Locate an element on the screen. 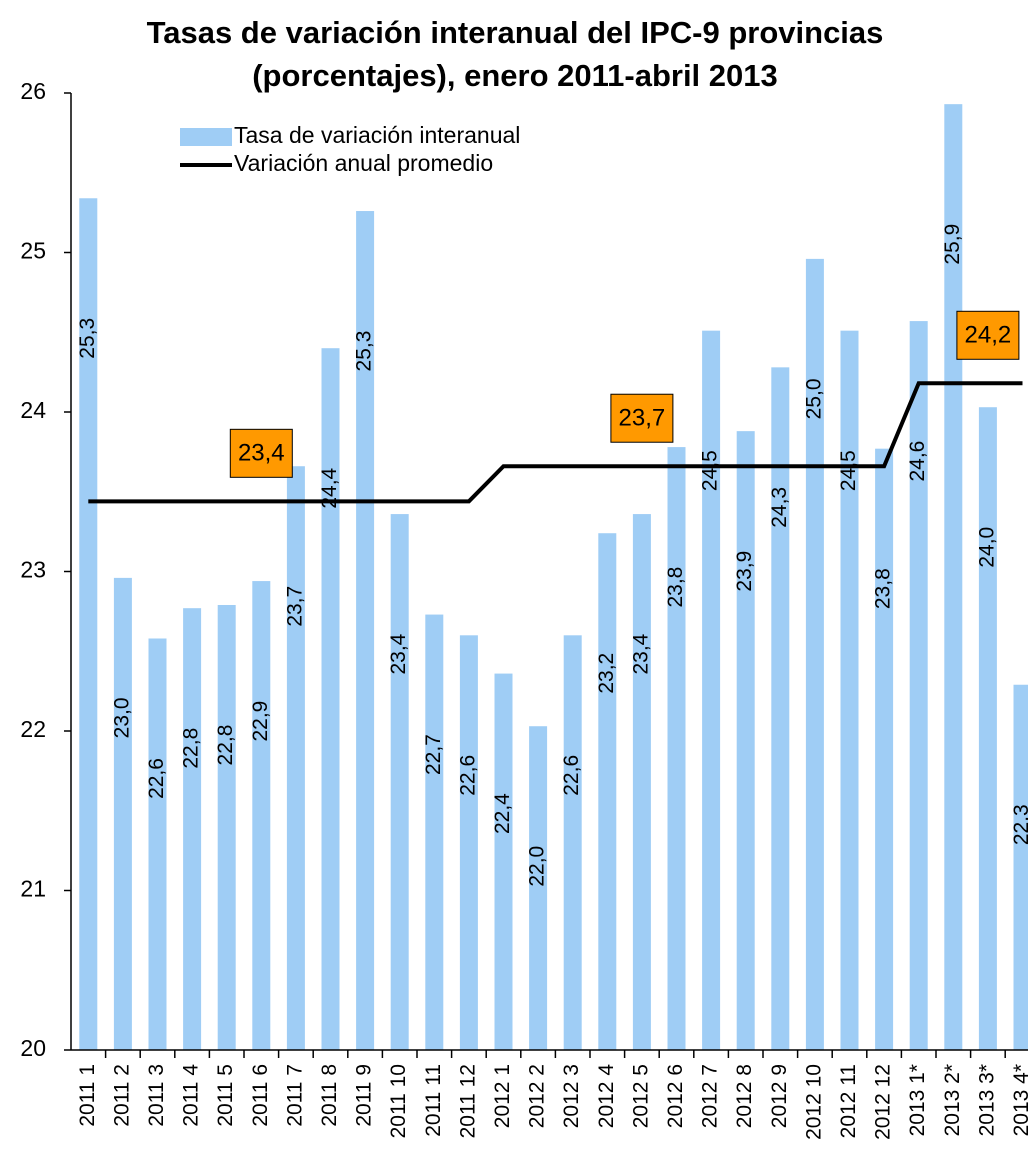 The height and width of the screenshot is (1173, 1028). y-tick-label: 26 is located at coordinates (33, 91).